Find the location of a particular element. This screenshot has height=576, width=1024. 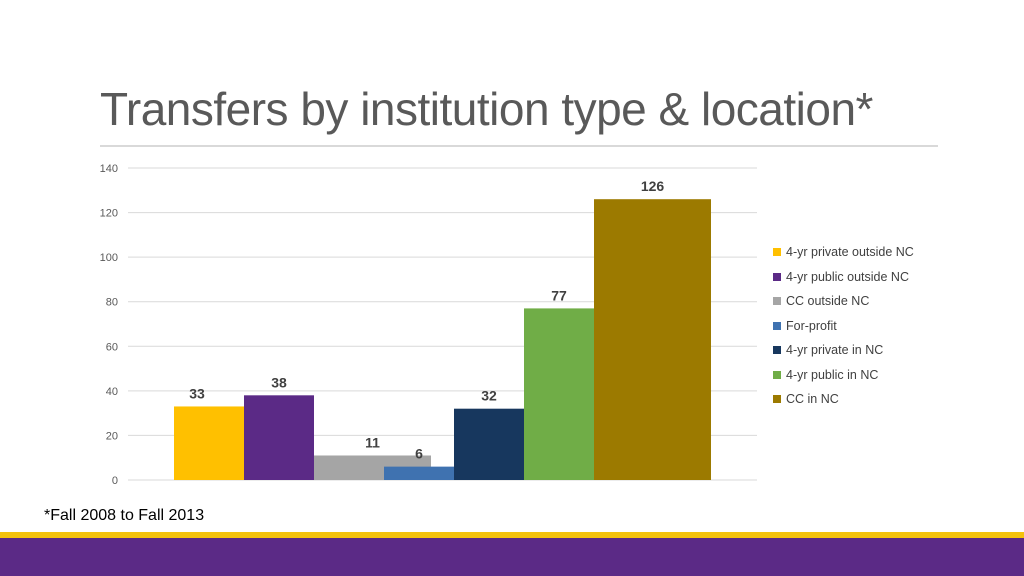

legend-item: 4-yr private outside NC is located at coordinates (843, 252).